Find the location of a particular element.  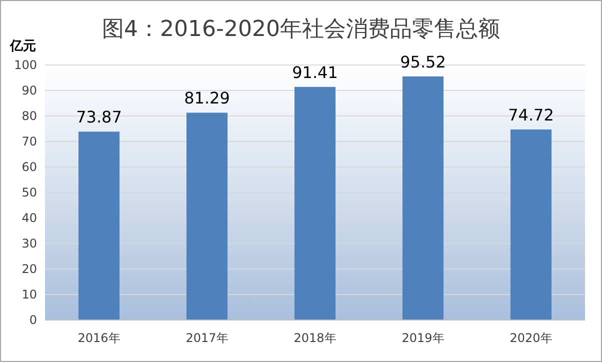

y-tick-label: 40 is located at coordinates (29, 218).